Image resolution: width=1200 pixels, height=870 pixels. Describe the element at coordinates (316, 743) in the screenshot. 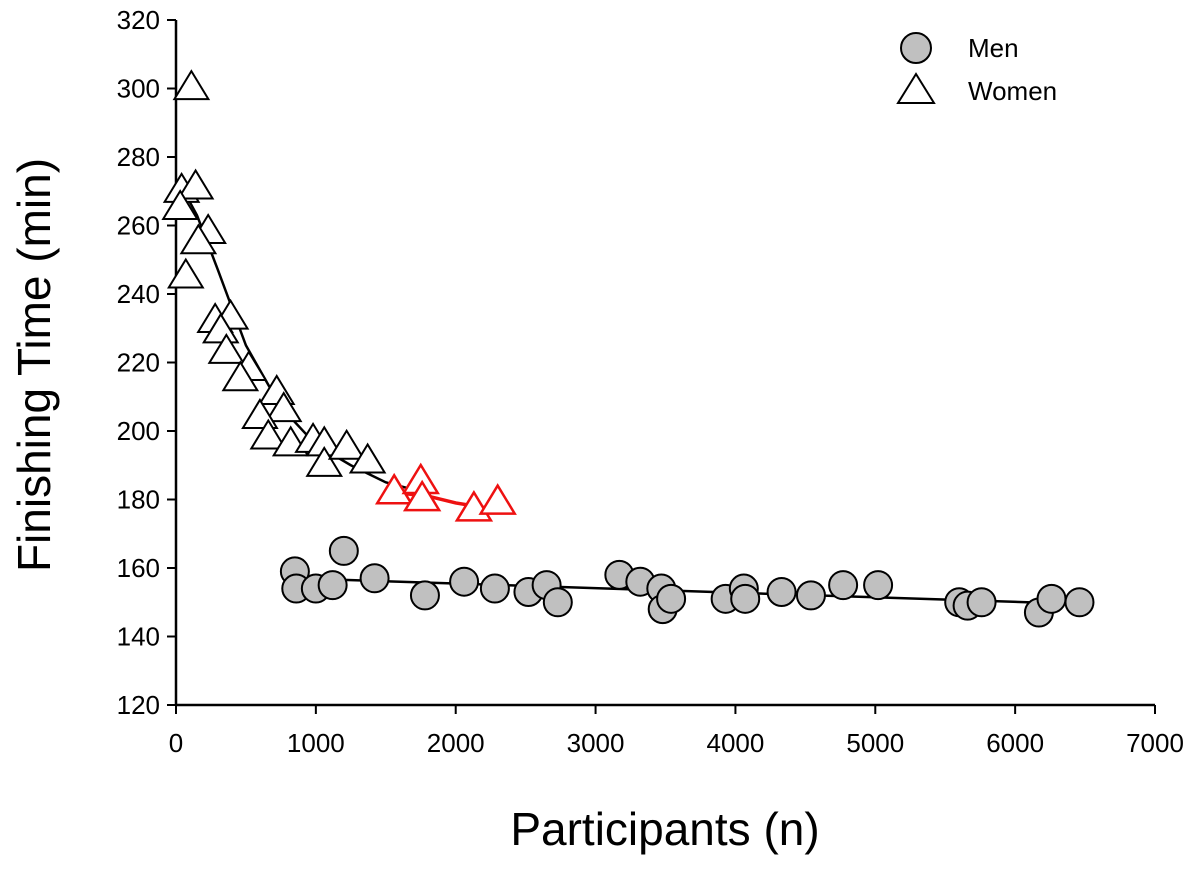

I see `x-tick-label: 1000` at that location.